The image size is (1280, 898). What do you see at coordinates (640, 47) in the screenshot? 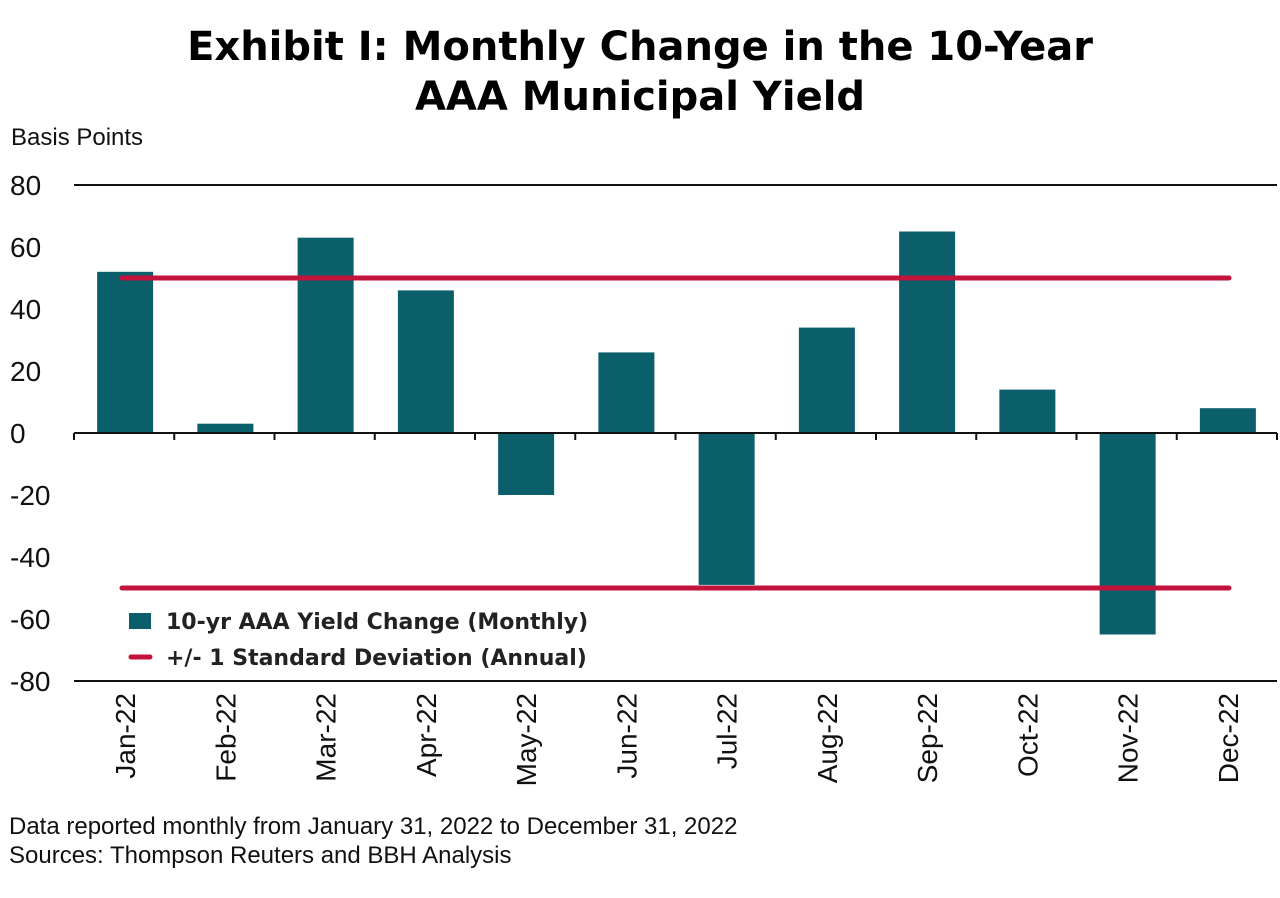
I see `chart-title-line-1: Exhibit I: Monthly Change in the 10-Year` at bounding box center [640, 47].